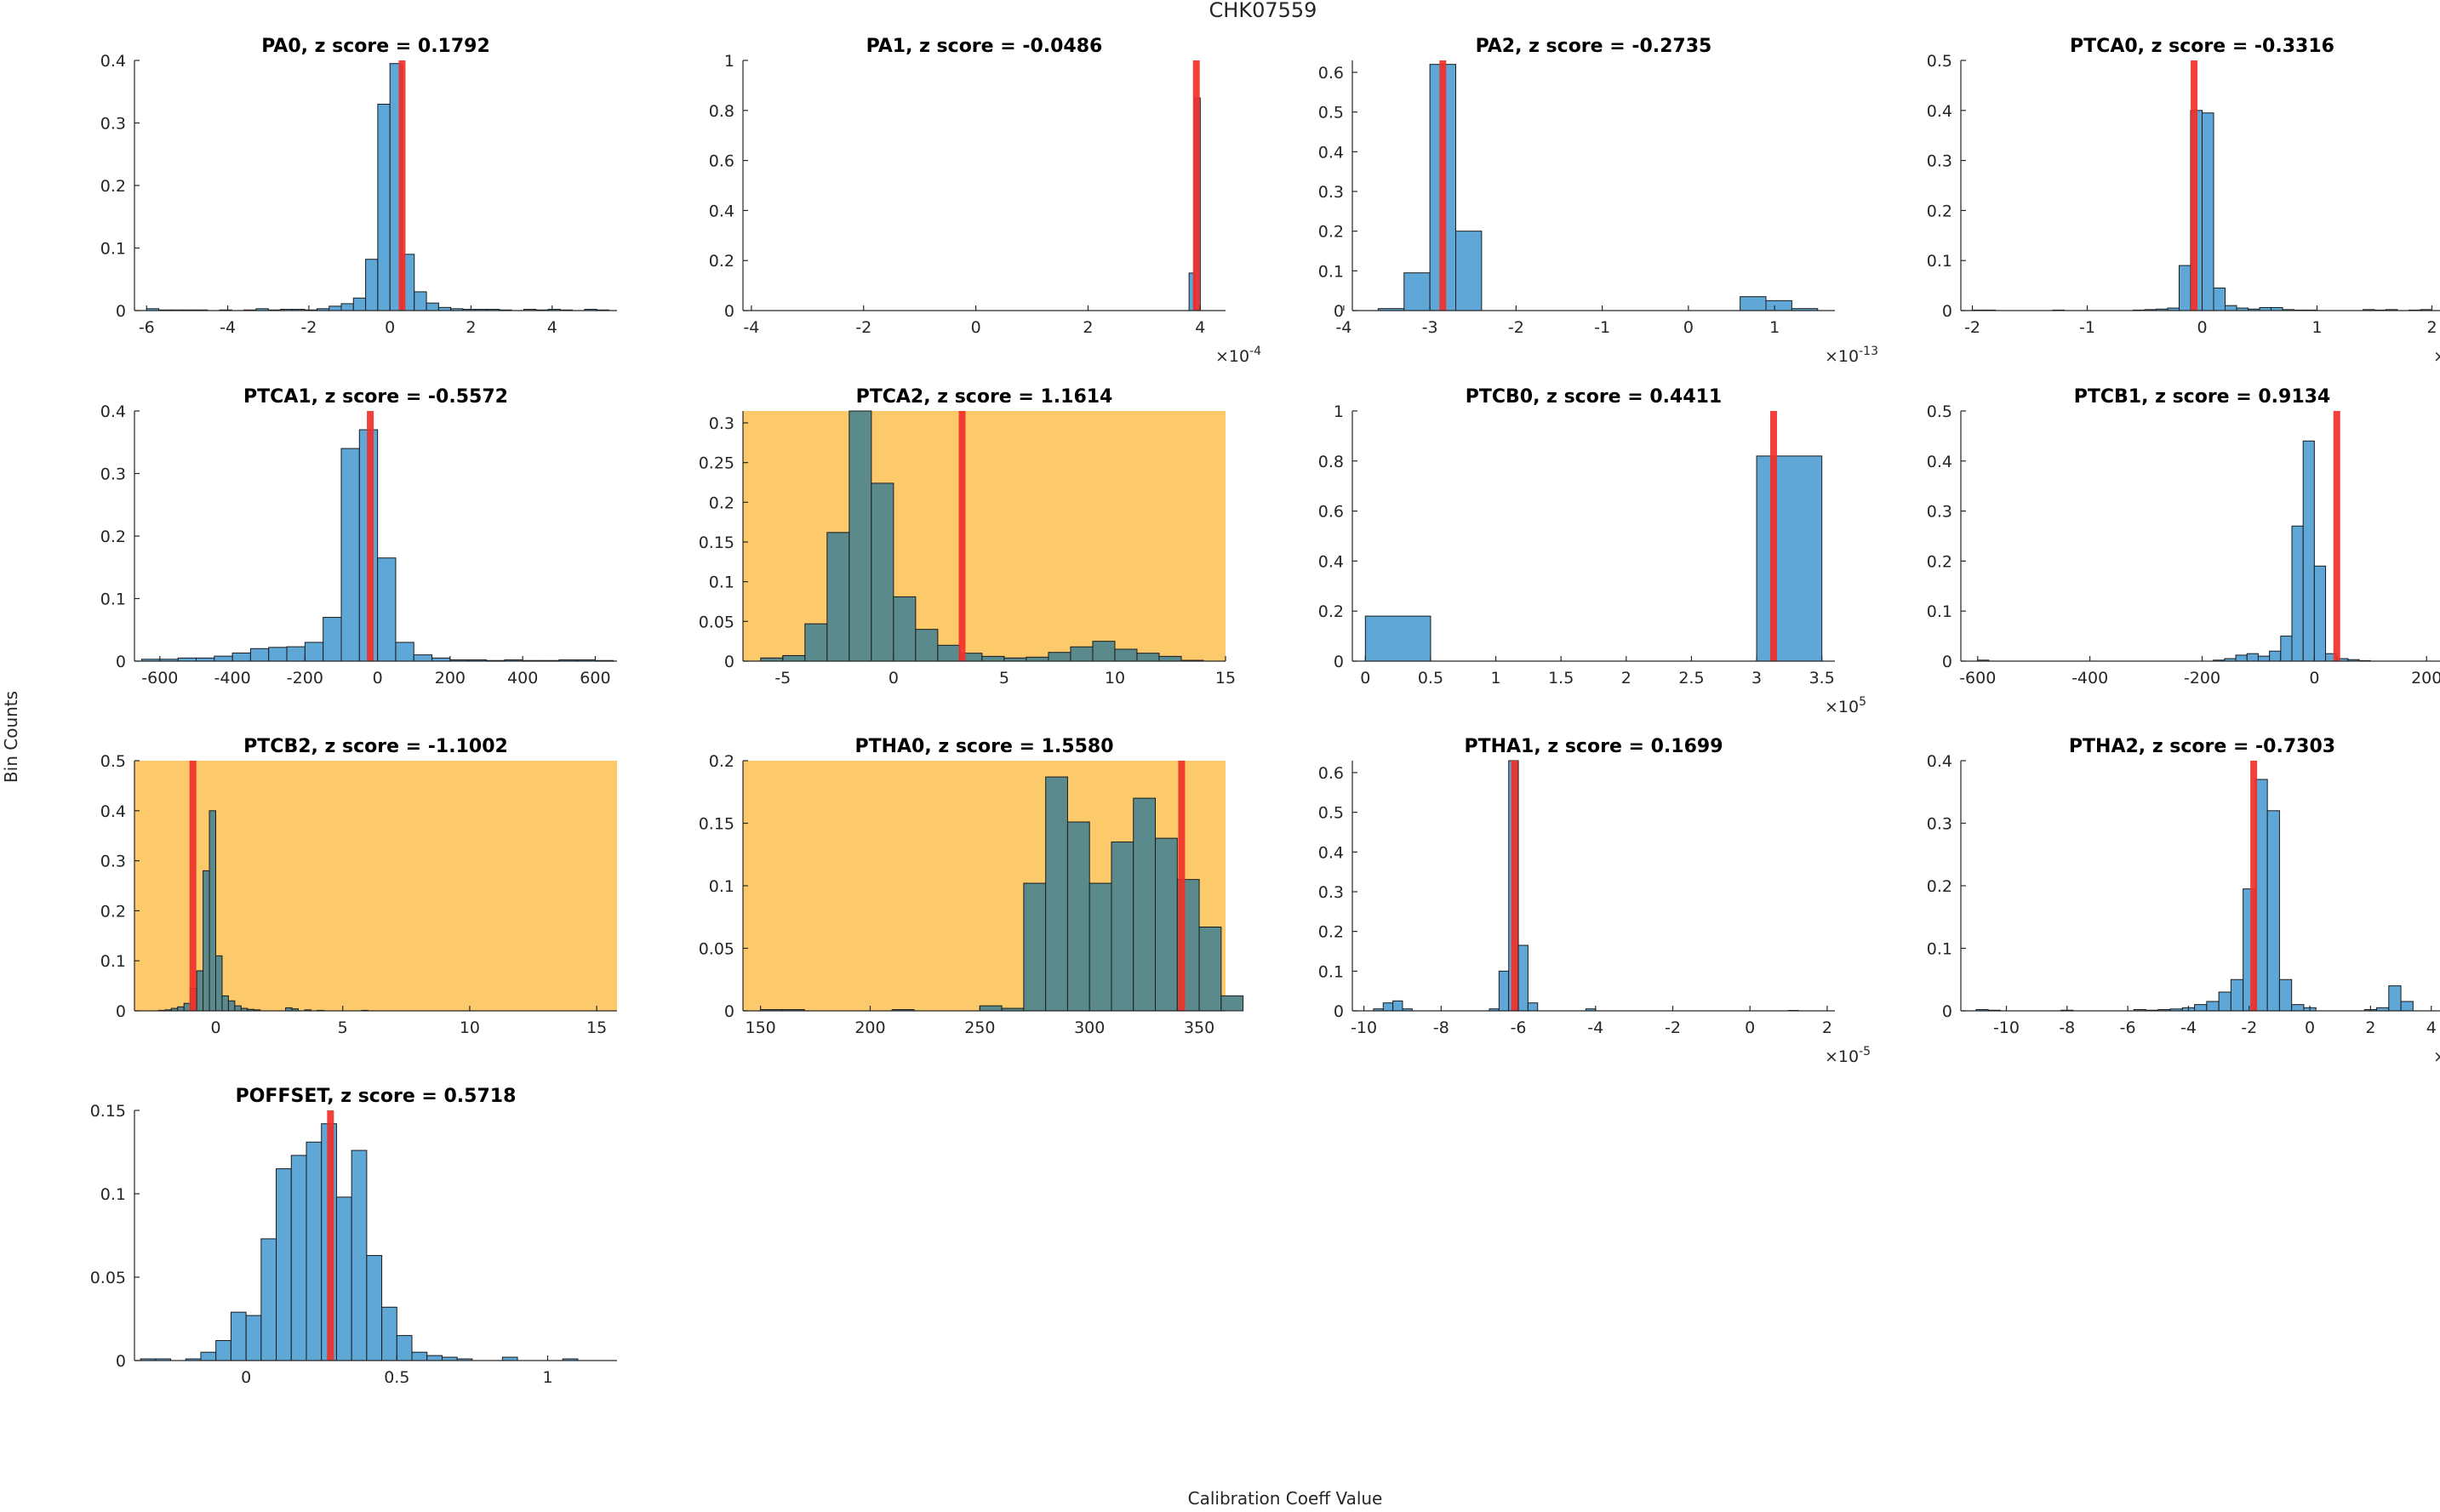  What do you see at coordinates (1339, 411) in the screenshot?
I see `y-tick-label: 1` at bounding box center [1339, 411].